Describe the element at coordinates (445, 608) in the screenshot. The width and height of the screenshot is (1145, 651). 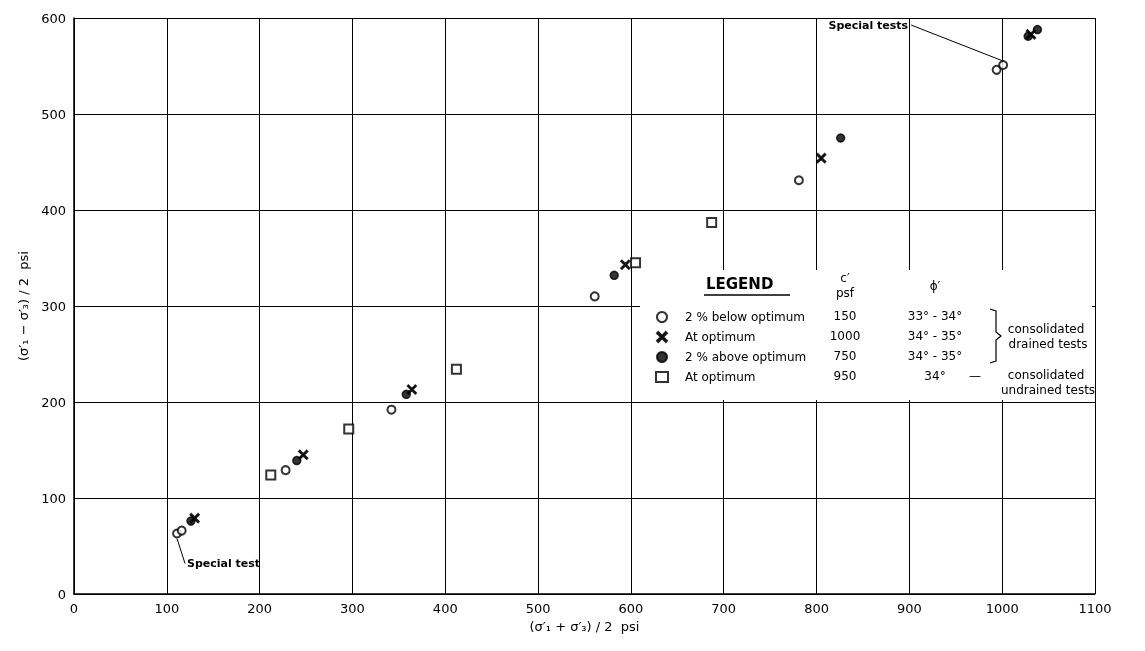
I see `x-tick-label: 400` at that location.